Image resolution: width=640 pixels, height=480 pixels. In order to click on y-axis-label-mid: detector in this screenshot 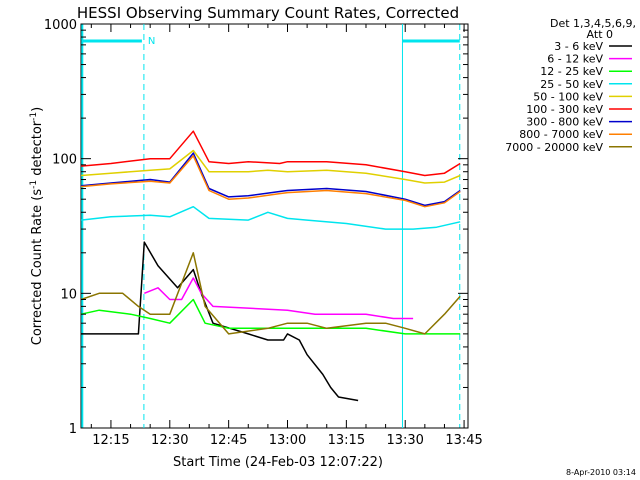, I will do `click(37, 150)`.